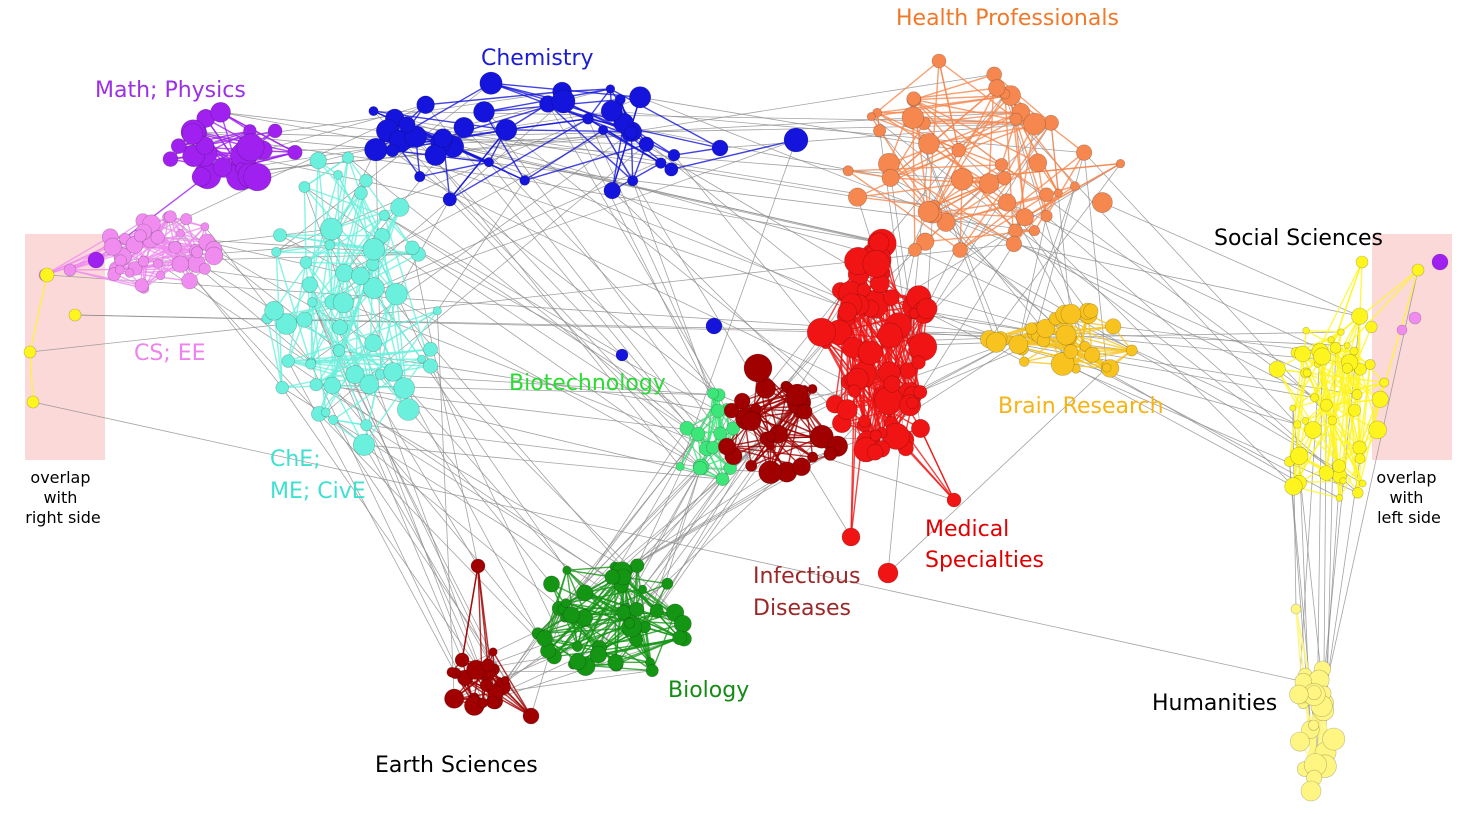 The height and width of the screenshot is (824, 1477). Describe the element at coordinates (62, 517) in the screenshot. I see `overlap-left-line3: right side` at that location.